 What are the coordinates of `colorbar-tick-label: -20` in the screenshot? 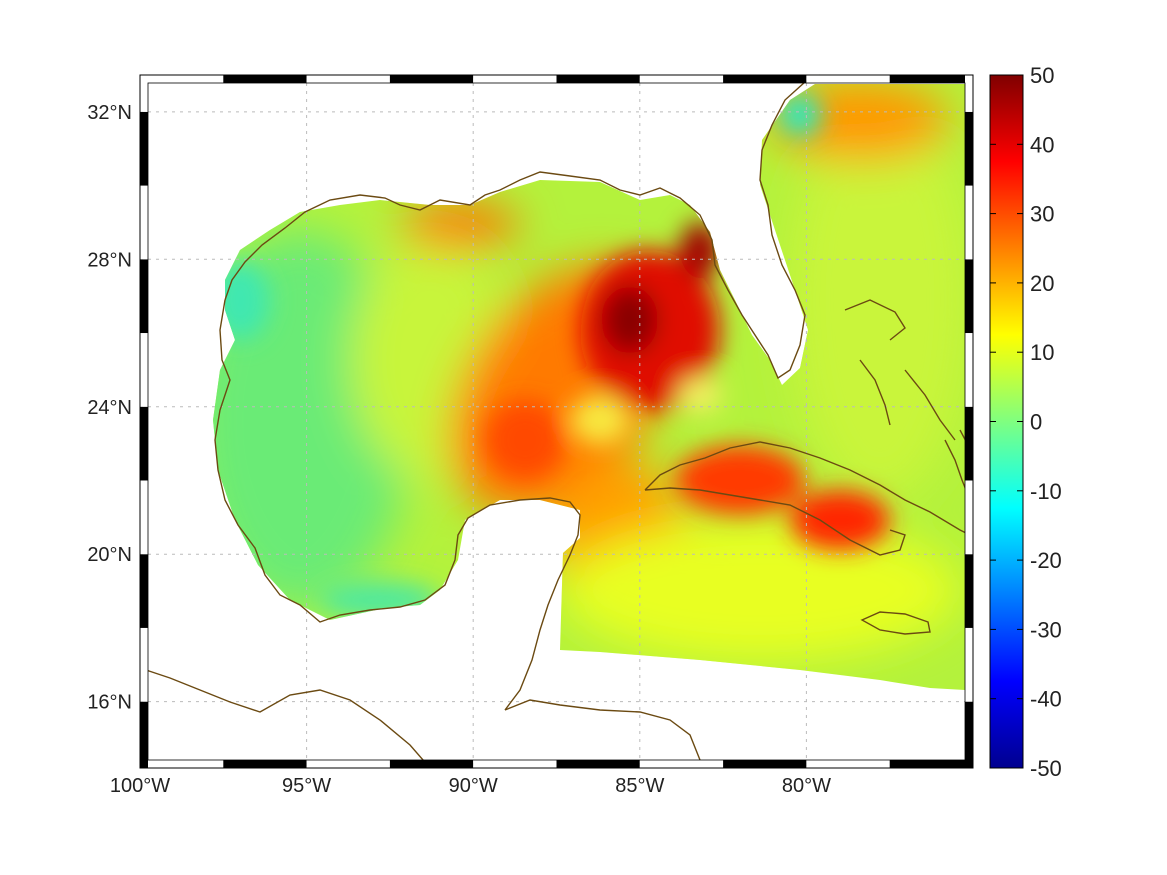 It's located at (1046, 560).